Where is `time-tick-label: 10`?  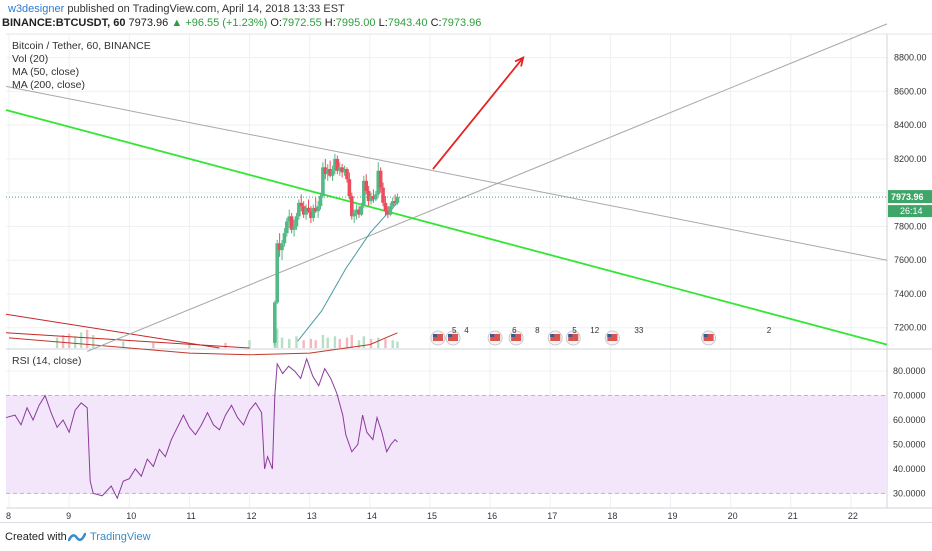 time-tick-label: 10 is located at coordinates (131, 516).